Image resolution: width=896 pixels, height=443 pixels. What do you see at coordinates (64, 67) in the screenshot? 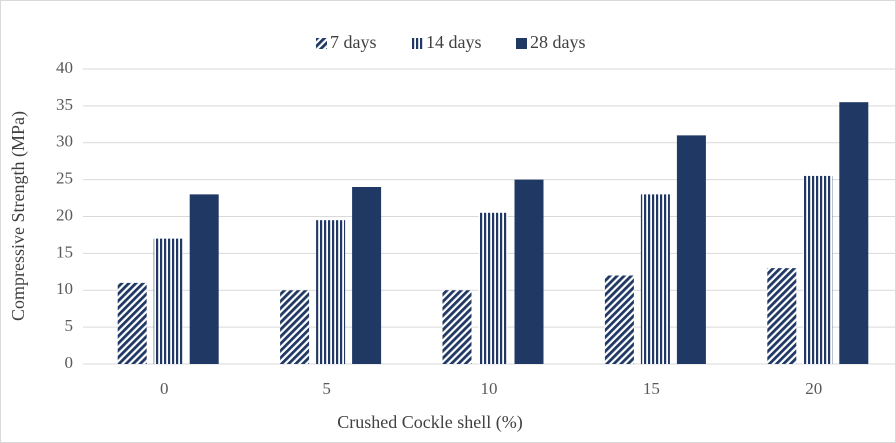
I see `y-tick-label: 40` at bounding box center [64, 67].